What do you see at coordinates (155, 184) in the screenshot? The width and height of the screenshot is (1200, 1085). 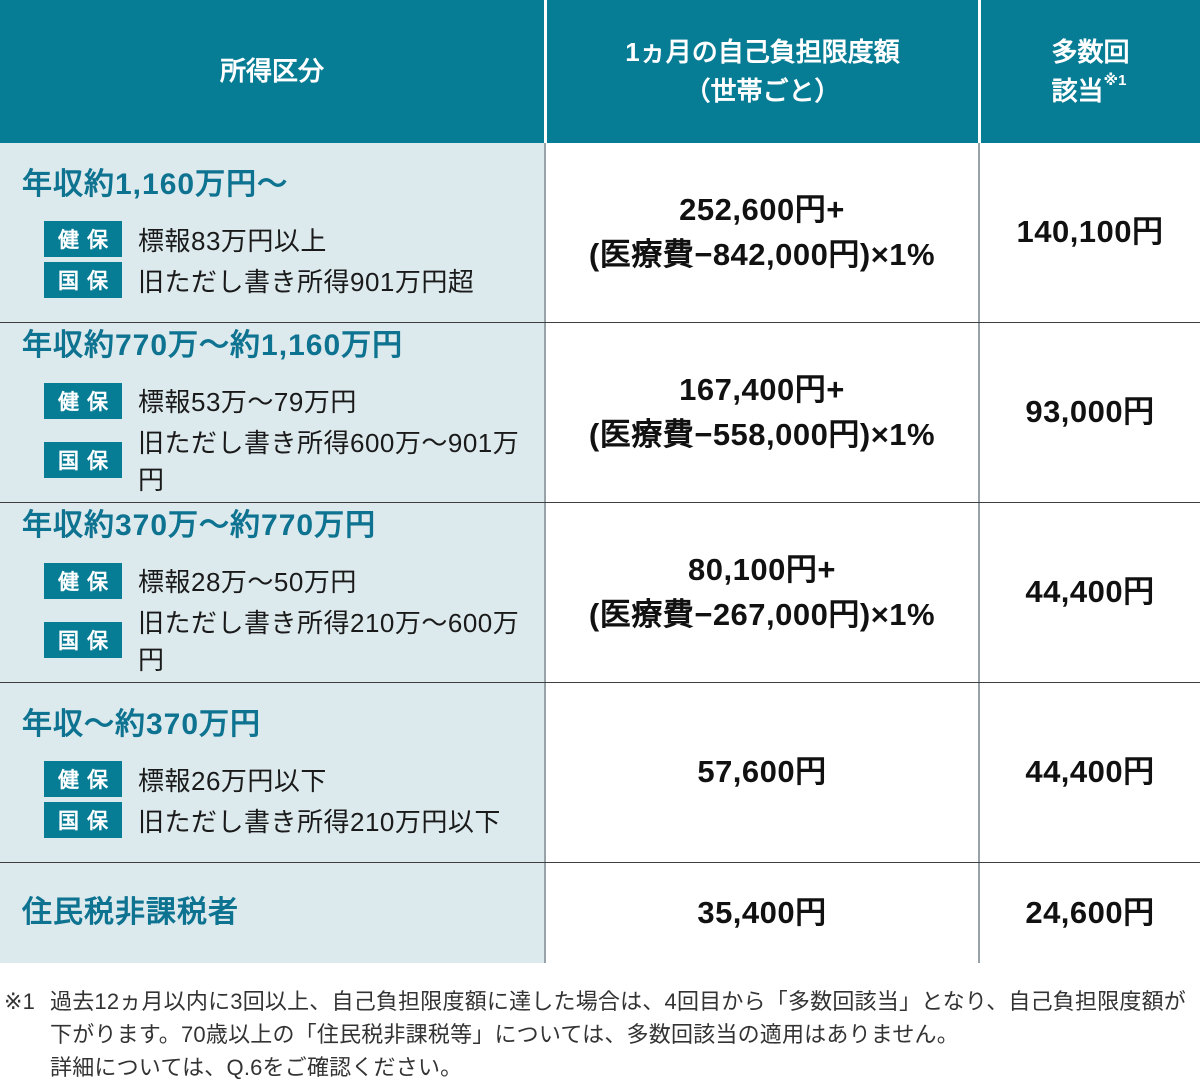 I see `income-bracket-title: 年収約1,160万円～` at bounding box center [155, 184].